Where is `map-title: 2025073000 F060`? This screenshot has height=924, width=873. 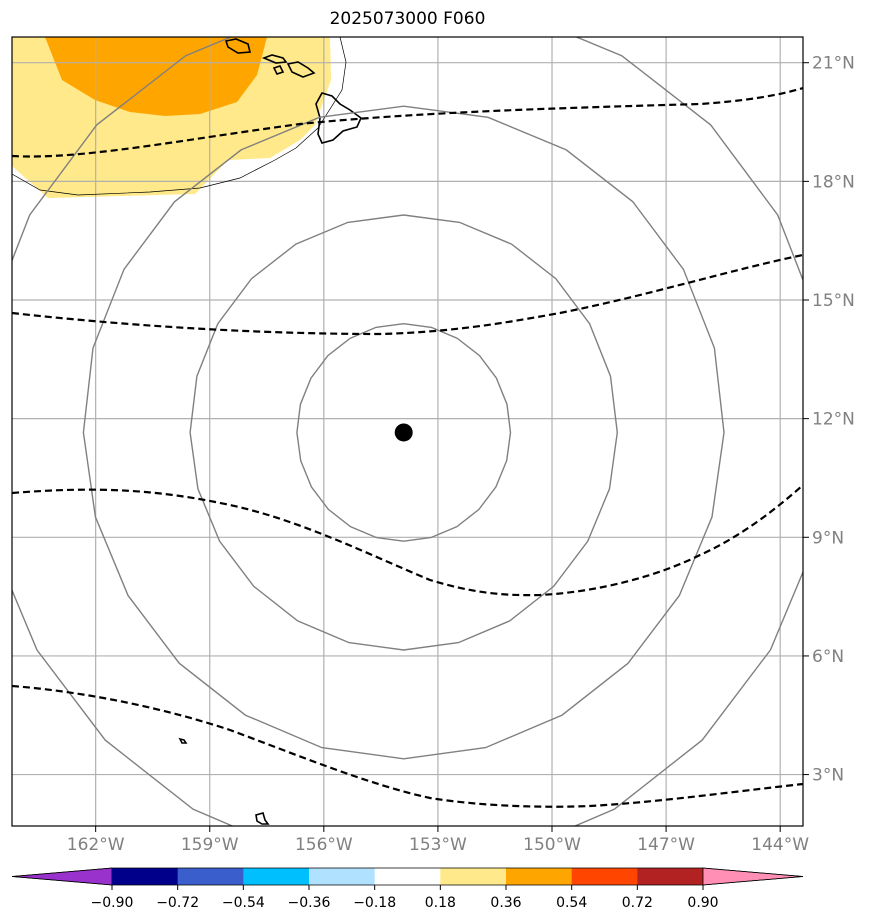 map-title: 2025073000 F060 is located at coordinates (407, 19).